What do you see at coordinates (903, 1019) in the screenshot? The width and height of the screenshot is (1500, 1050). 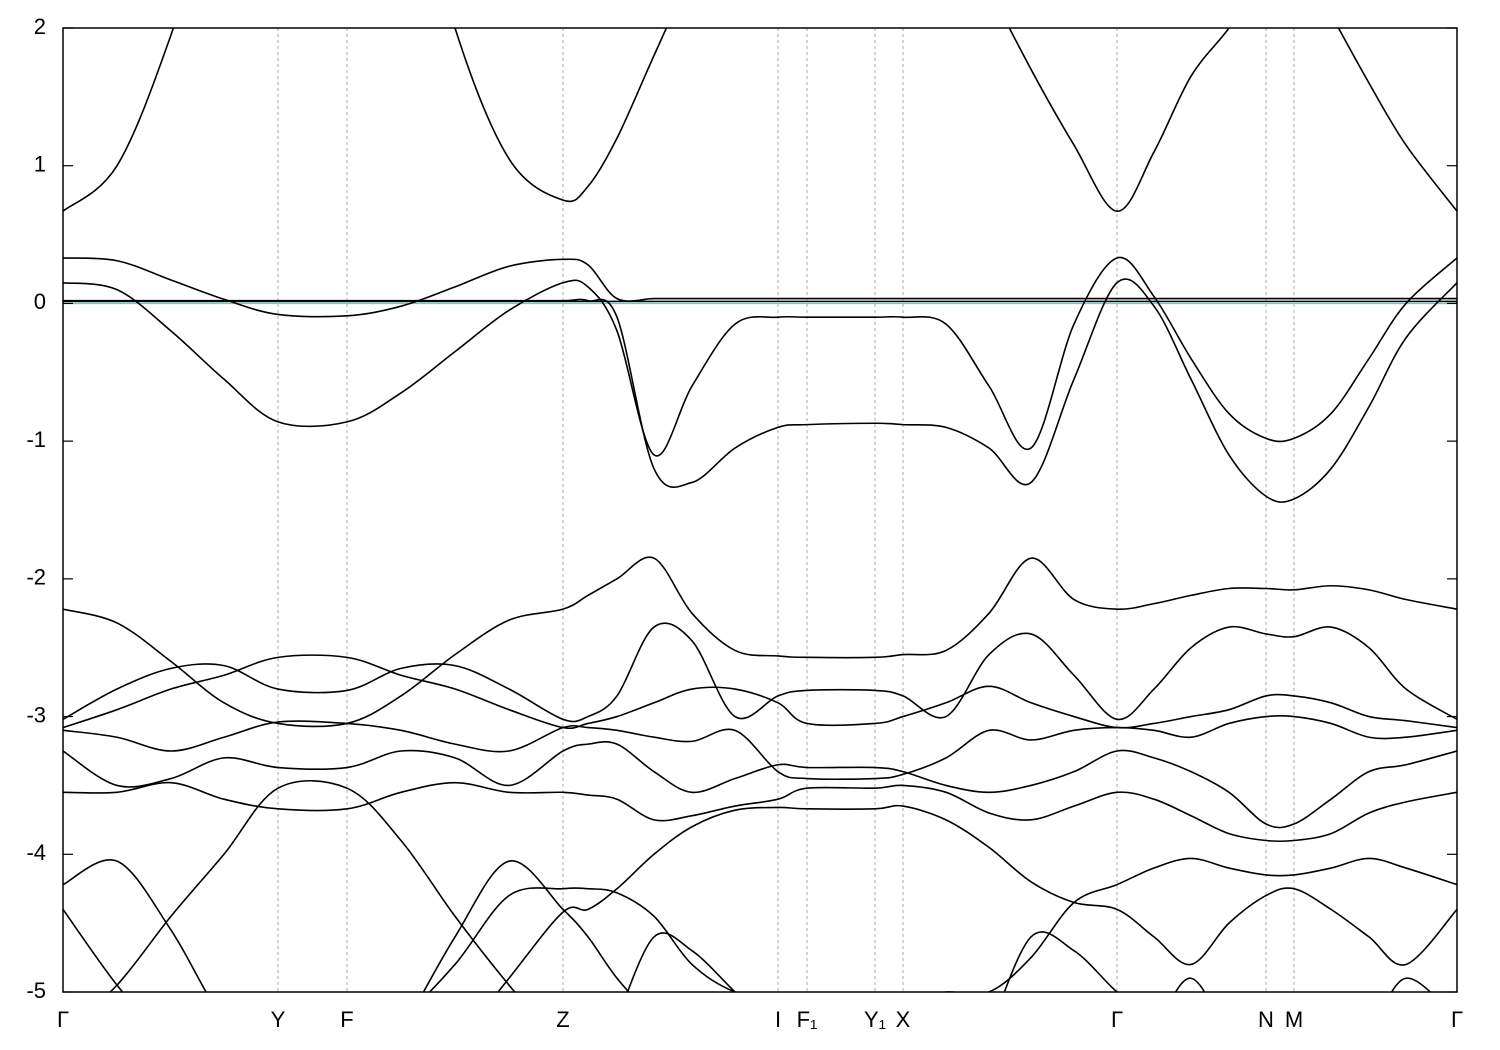 I see `x-tick-label: X` at bounding box center [903, 1019].